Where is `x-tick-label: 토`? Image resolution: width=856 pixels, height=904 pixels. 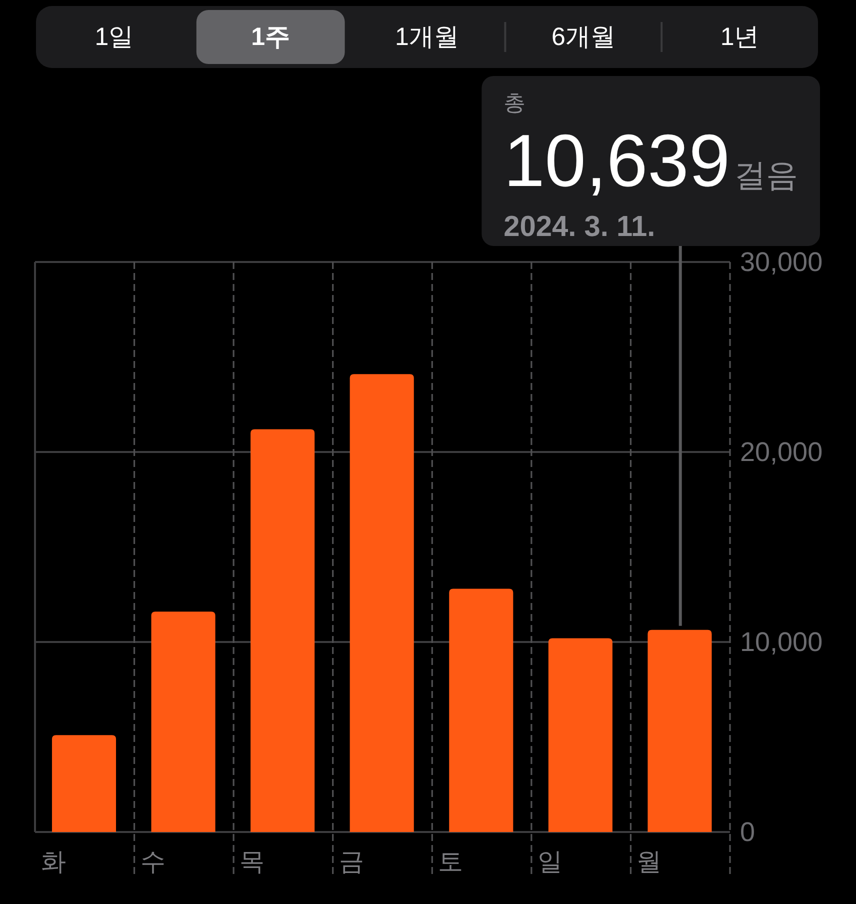
x-tick-label: 토 is located at coordinates (451, 862).